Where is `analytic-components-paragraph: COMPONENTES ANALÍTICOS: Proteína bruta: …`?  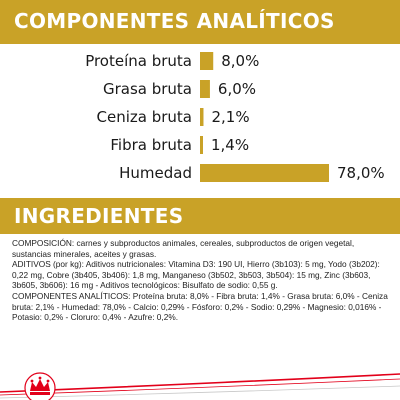
analytic-components-paragraph: COMPONENTES ANALÍTICOS: Proteína bruta: … is located at coordinates (200, 306).